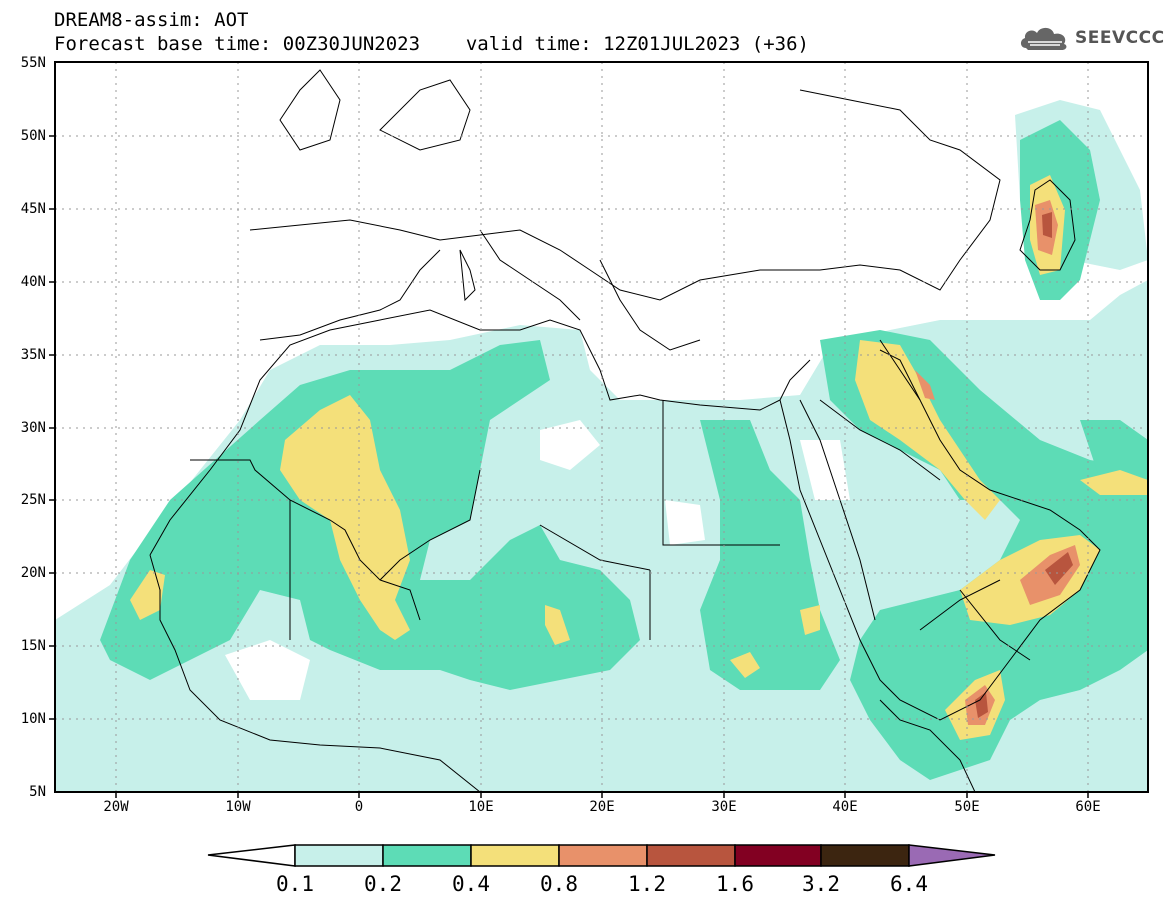  I want to click on map-title: DREAM8-assim: AOT, so click(151, 20).